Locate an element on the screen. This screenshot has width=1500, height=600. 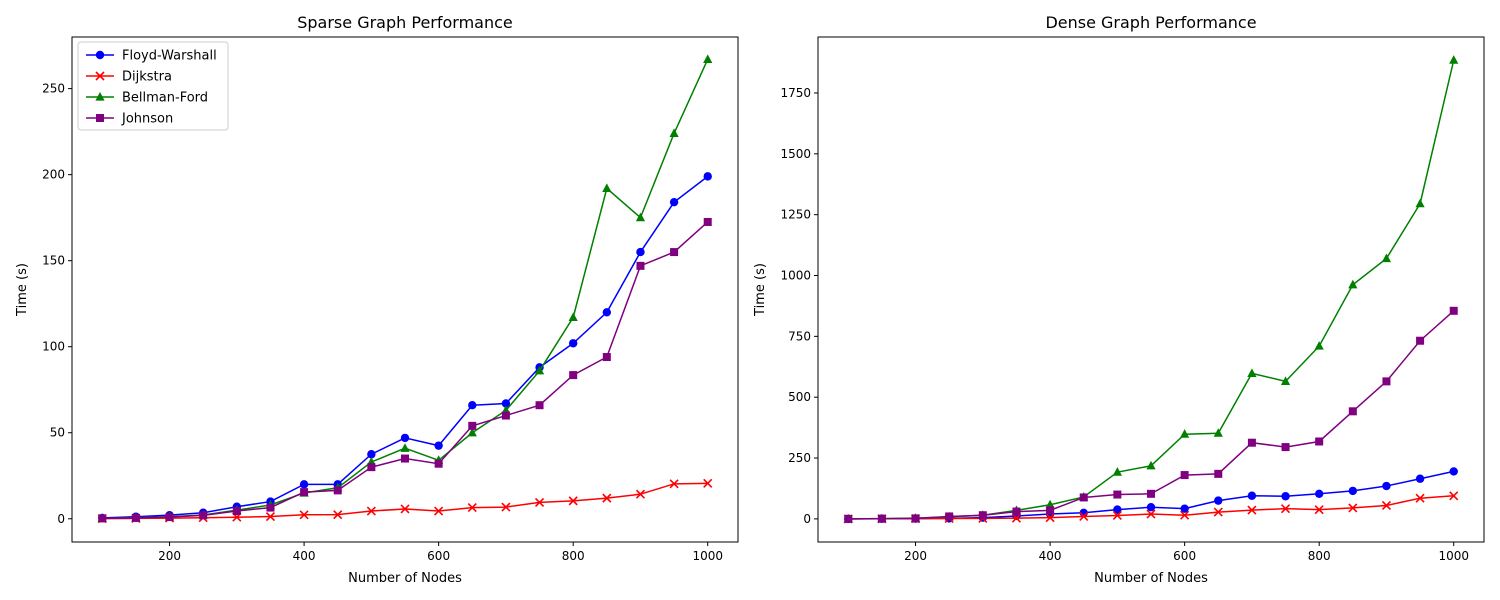
y-tick-label: 0 is located at coordinates (807, 519).